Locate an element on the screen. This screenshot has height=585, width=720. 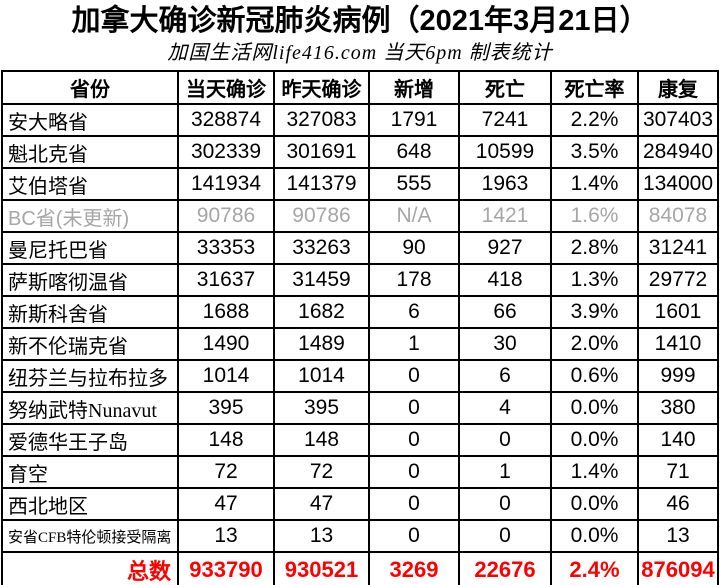
cell-yesterday: 33263 is located at coordinates (321, 248).